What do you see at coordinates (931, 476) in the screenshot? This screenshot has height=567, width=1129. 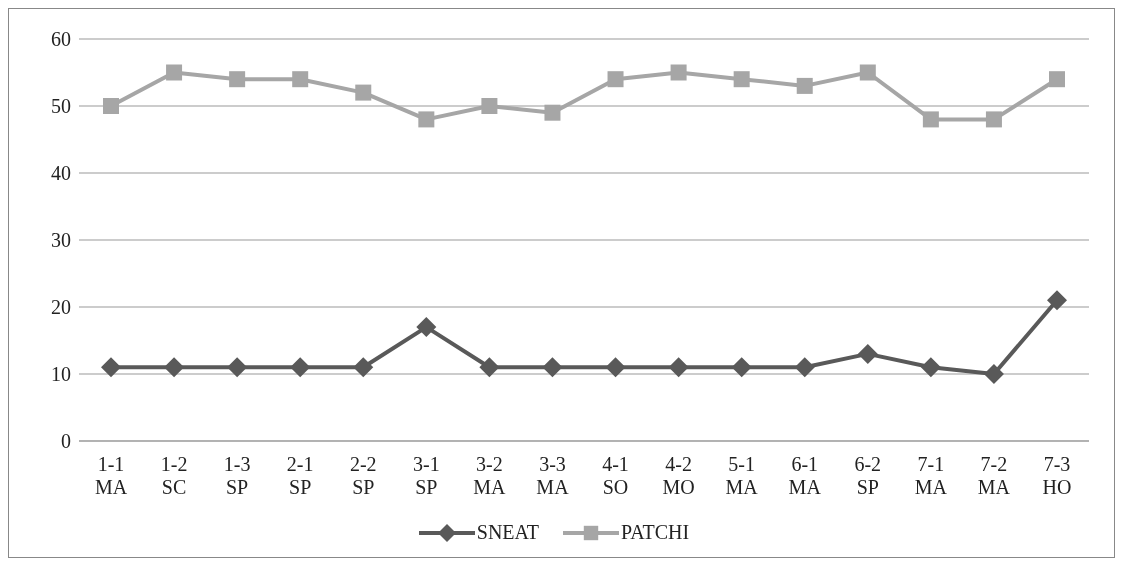 I see `x-tick-label: 7-1 MA` at bounding box center [931, 476].